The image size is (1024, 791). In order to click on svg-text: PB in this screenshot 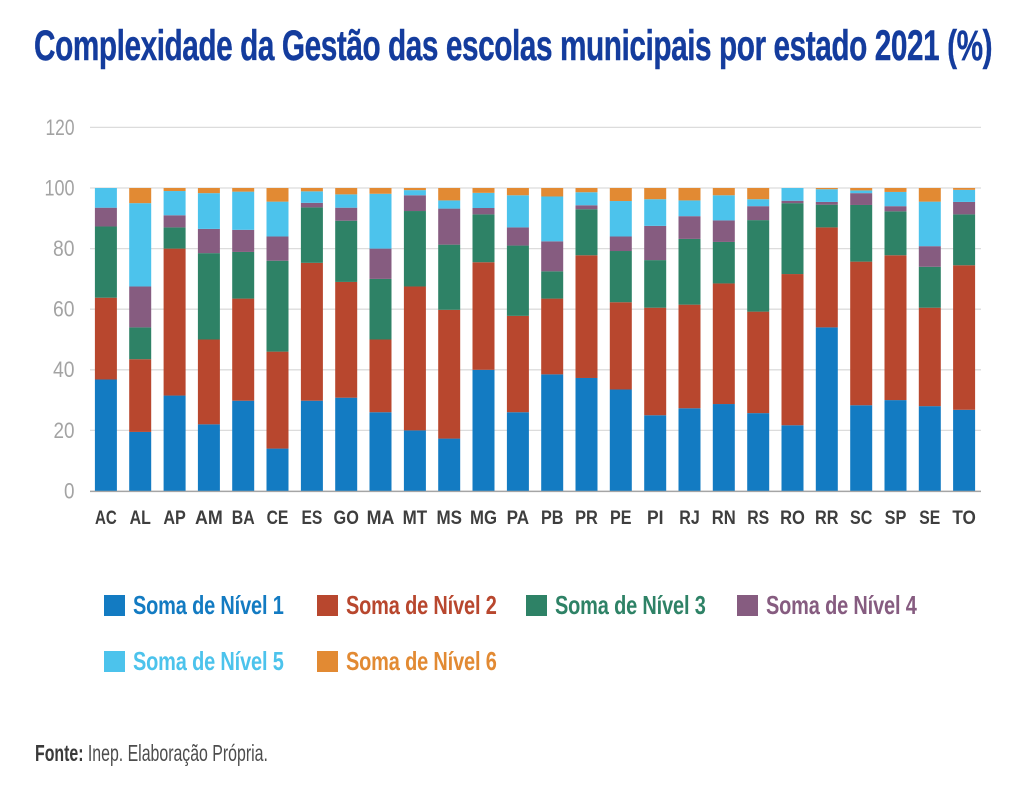, I will do `click(552, 518)`.